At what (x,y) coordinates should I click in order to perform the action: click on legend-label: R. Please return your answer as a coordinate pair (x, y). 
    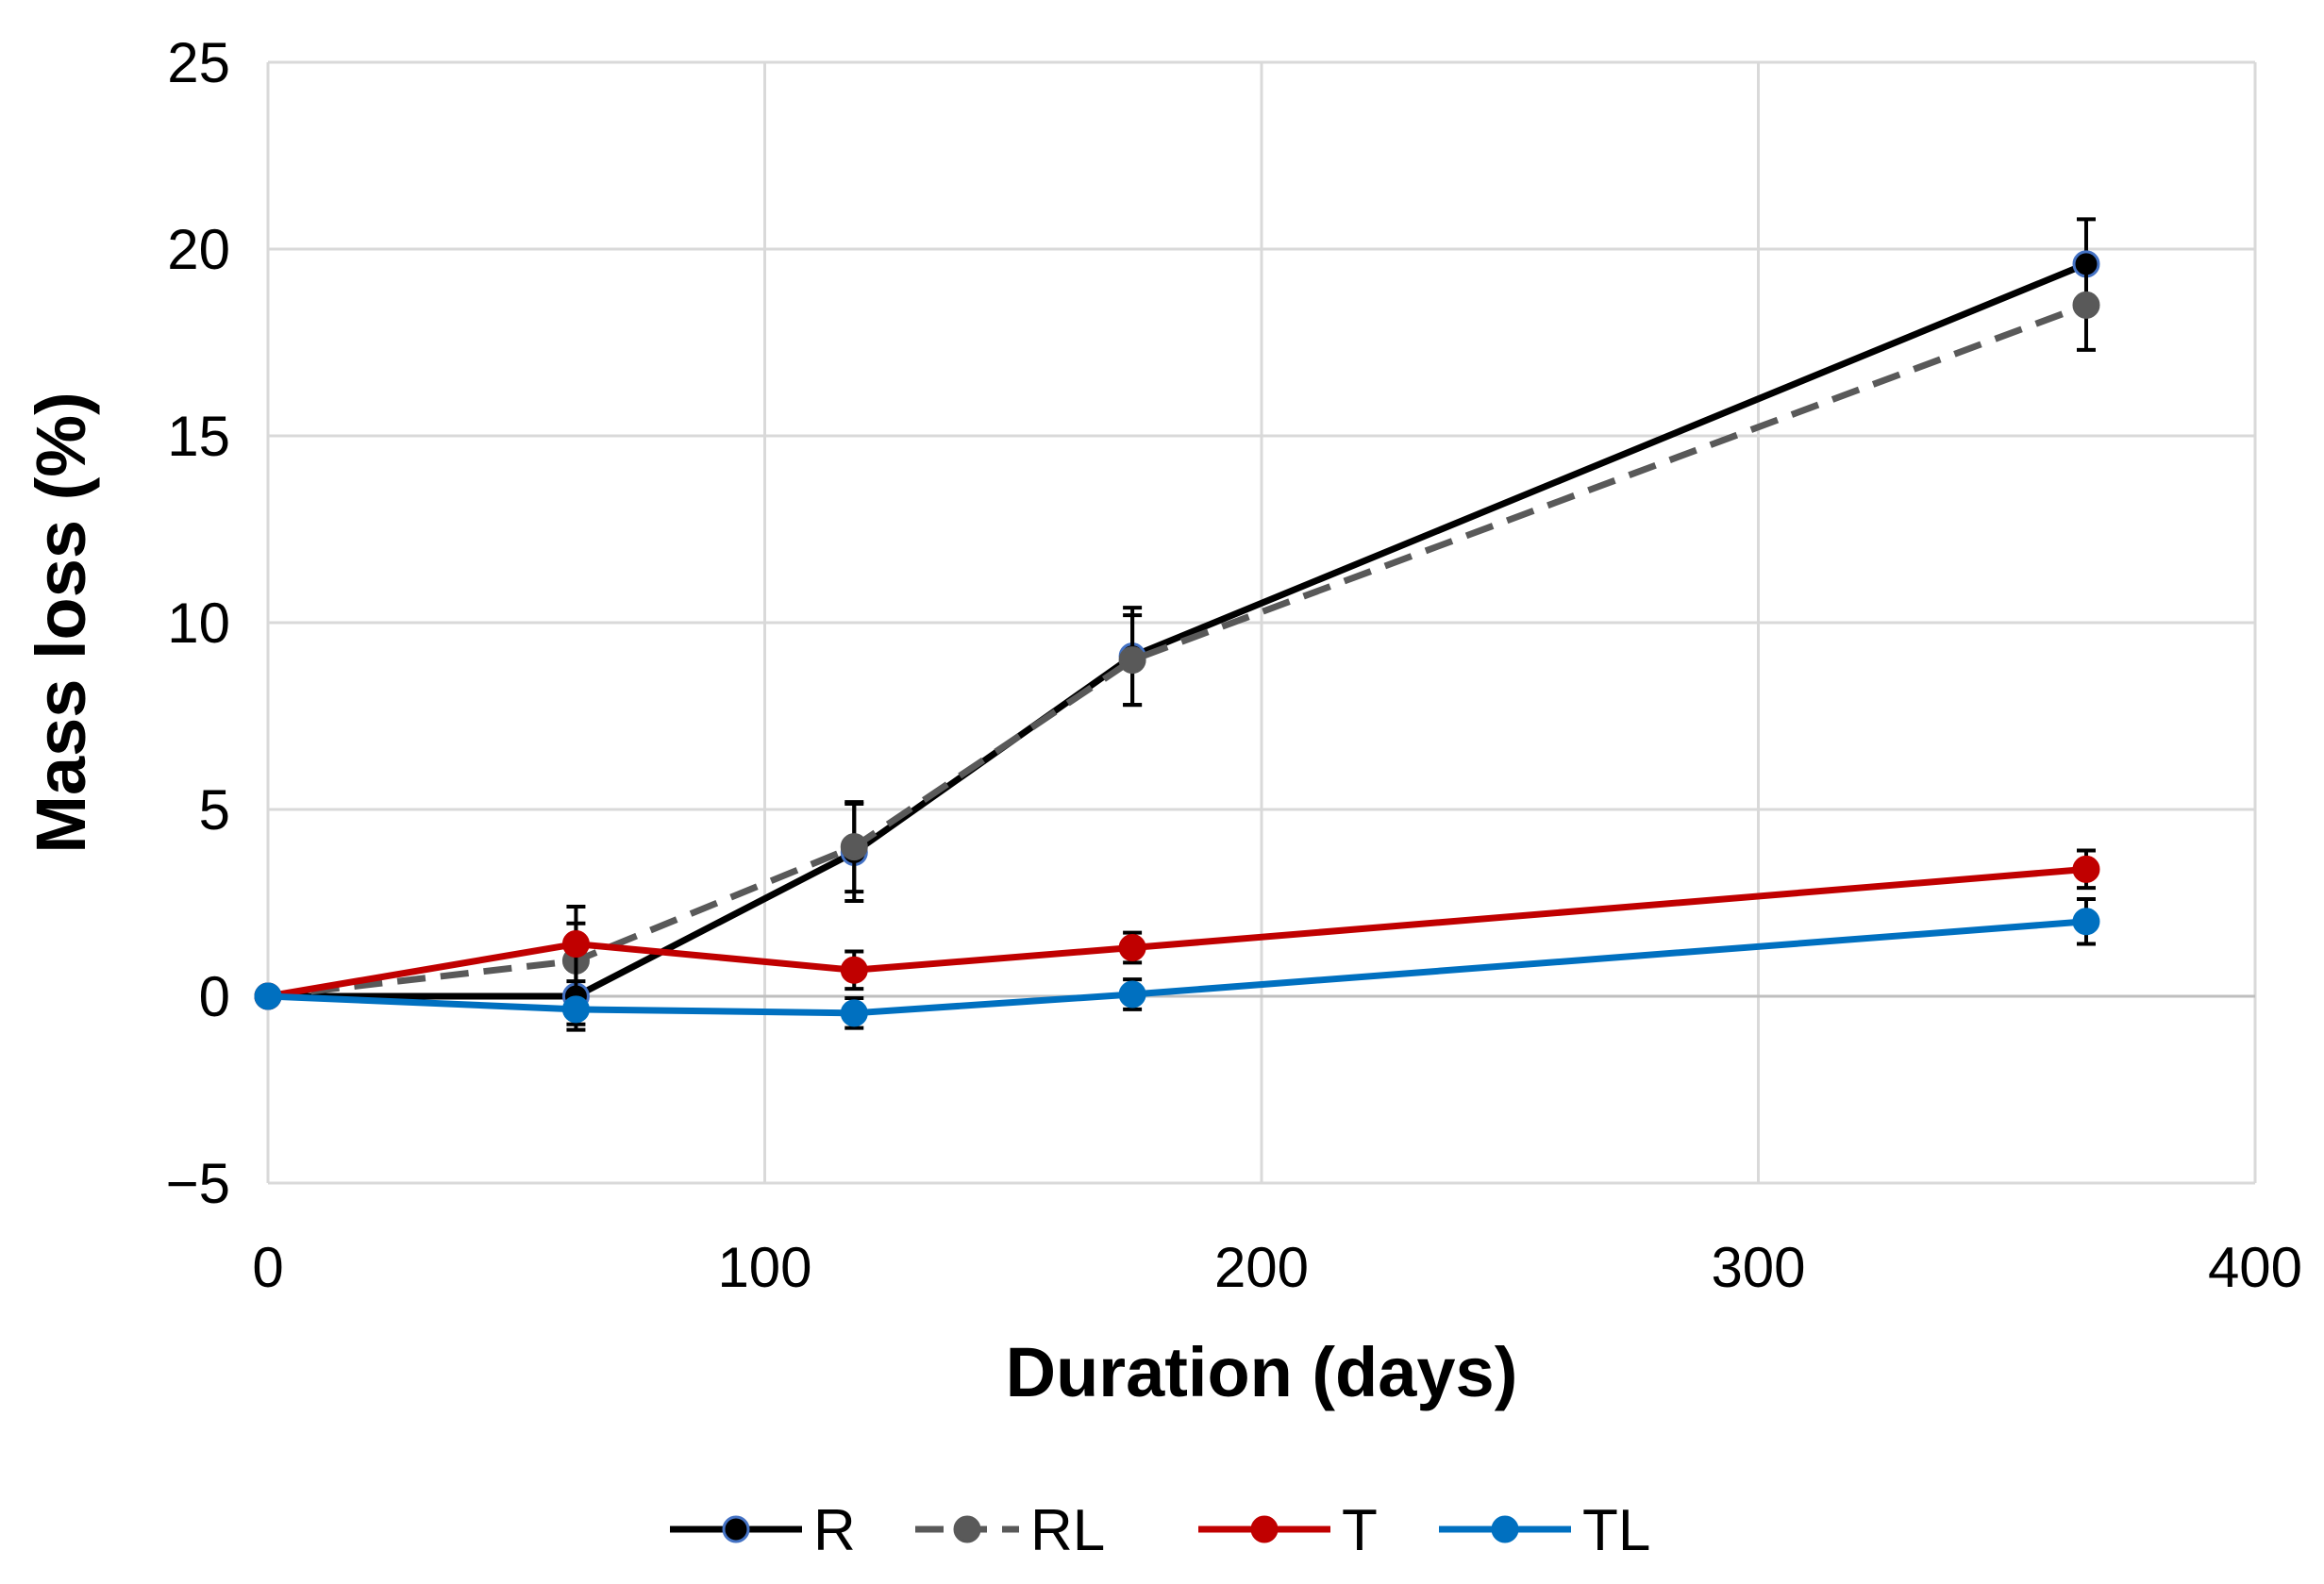
    Looking at the image, I should click on (834, 1530).